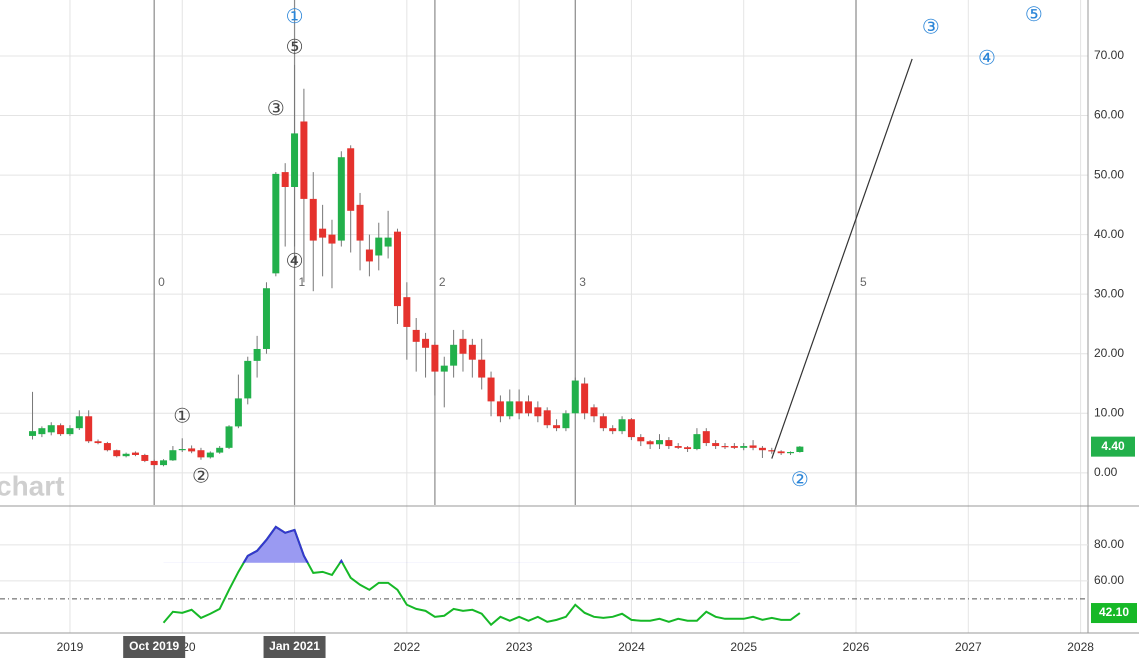 This screenshot has height=666, width=1139. What do you see at coordinates (582, 282) in the screenshot?
I see `wave-line-label: 3` at bounding box center [582, 282].